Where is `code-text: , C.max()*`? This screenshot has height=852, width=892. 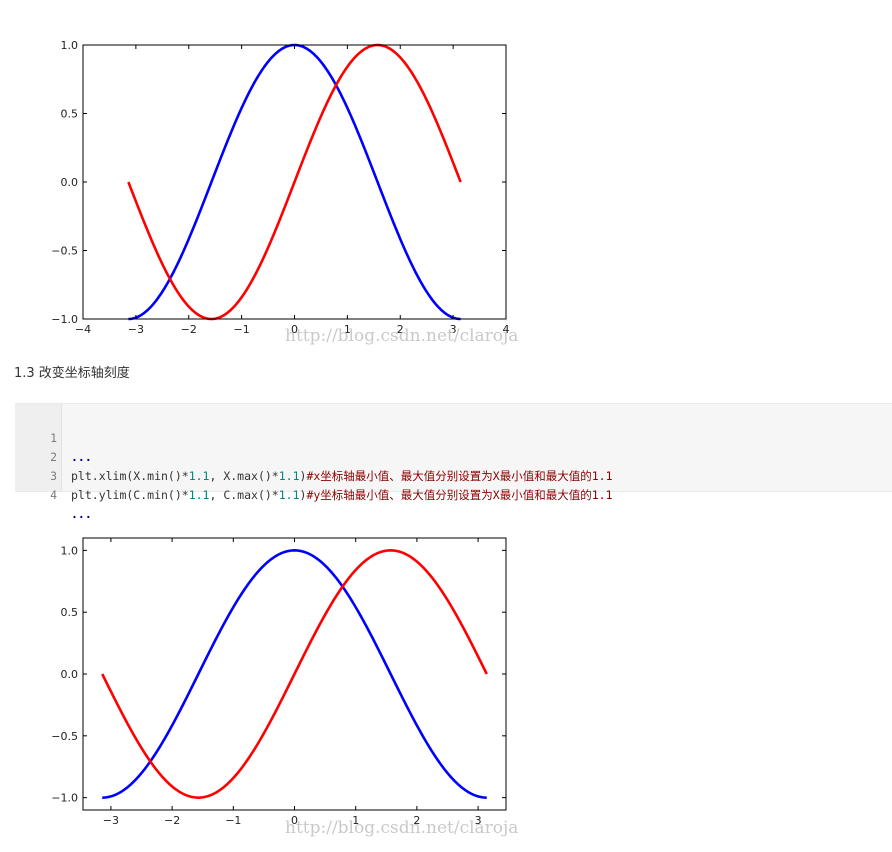
code-text: , C.max()* is located at coordinates (244, 495).